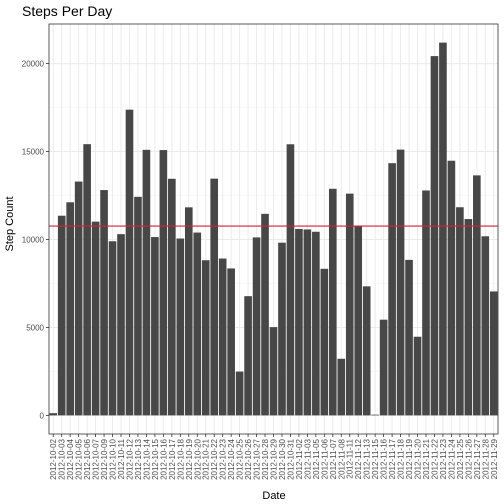 This screenshot has width=504, height=504. I want to click on y-axis: 0 5000 10000 15000 20000, so click(35, 240).